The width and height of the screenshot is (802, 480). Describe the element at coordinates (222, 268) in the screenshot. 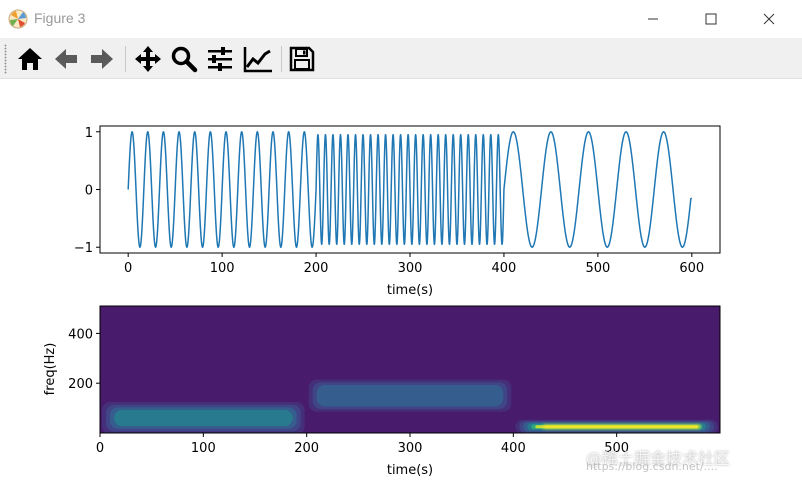

I see `signal-xtick-label: 100` at that location.